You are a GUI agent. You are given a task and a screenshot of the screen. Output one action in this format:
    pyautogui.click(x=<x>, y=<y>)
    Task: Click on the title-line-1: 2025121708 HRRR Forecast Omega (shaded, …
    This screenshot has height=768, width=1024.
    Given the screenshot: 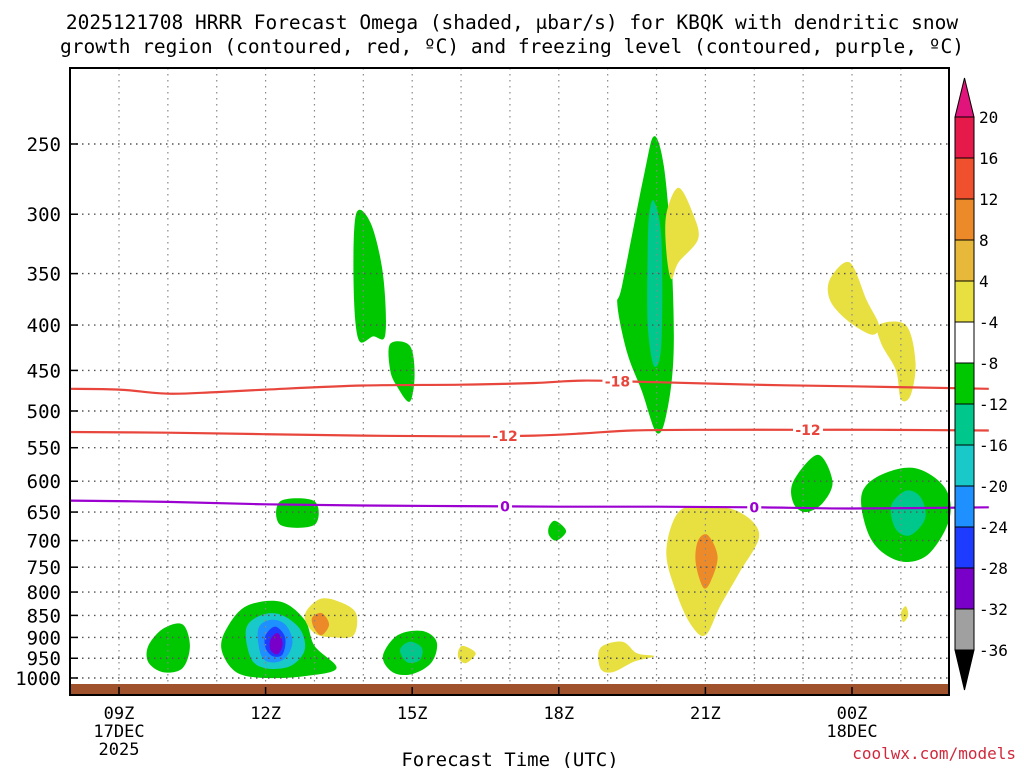 What is the action you would take?
    pyautogui.click(x=512, y=22)
    